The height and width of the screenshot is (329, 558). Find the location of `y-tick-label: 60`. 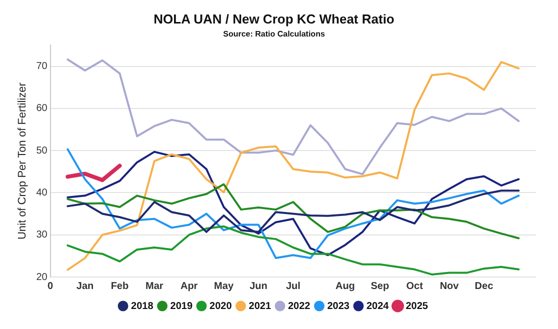

y-tick-label: 60 is located at coordinates (42, 108).